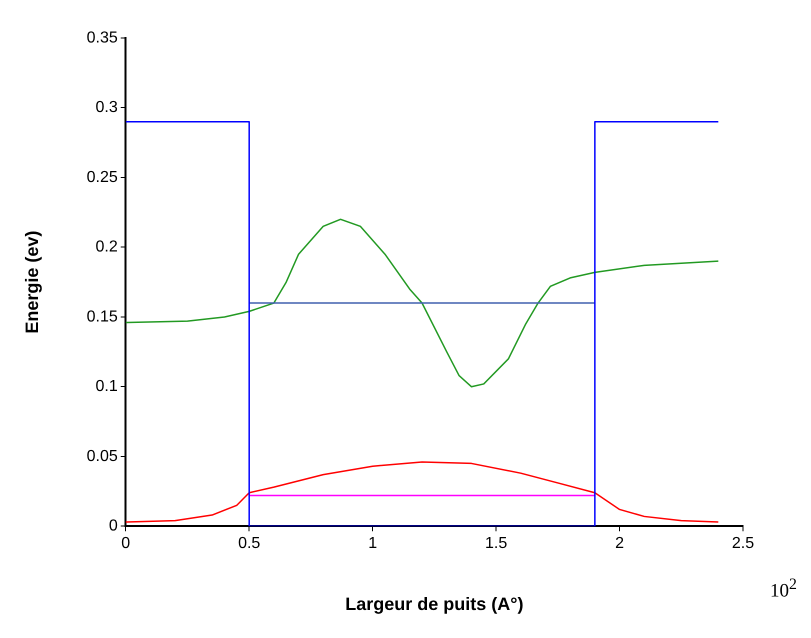 Image resolution: width=811 pixels, height=638 pixels. Describe the element at coordinates (102, 456) in the screenshot. I see `y-tick-label: 0.05` at that location.